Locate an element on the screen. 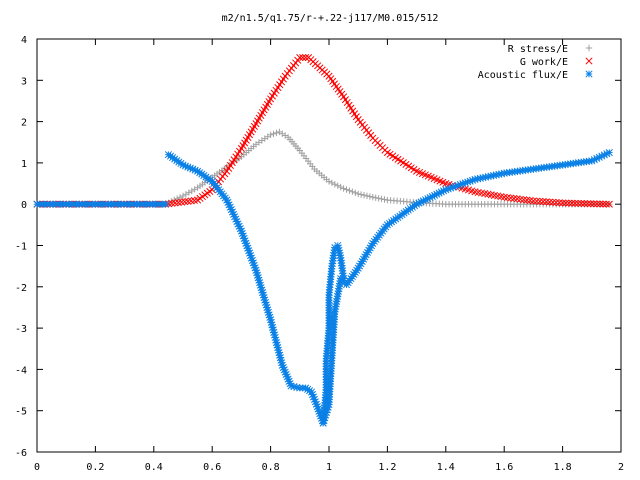  x-tick-label: 0 is located at coordinates (37, 467).